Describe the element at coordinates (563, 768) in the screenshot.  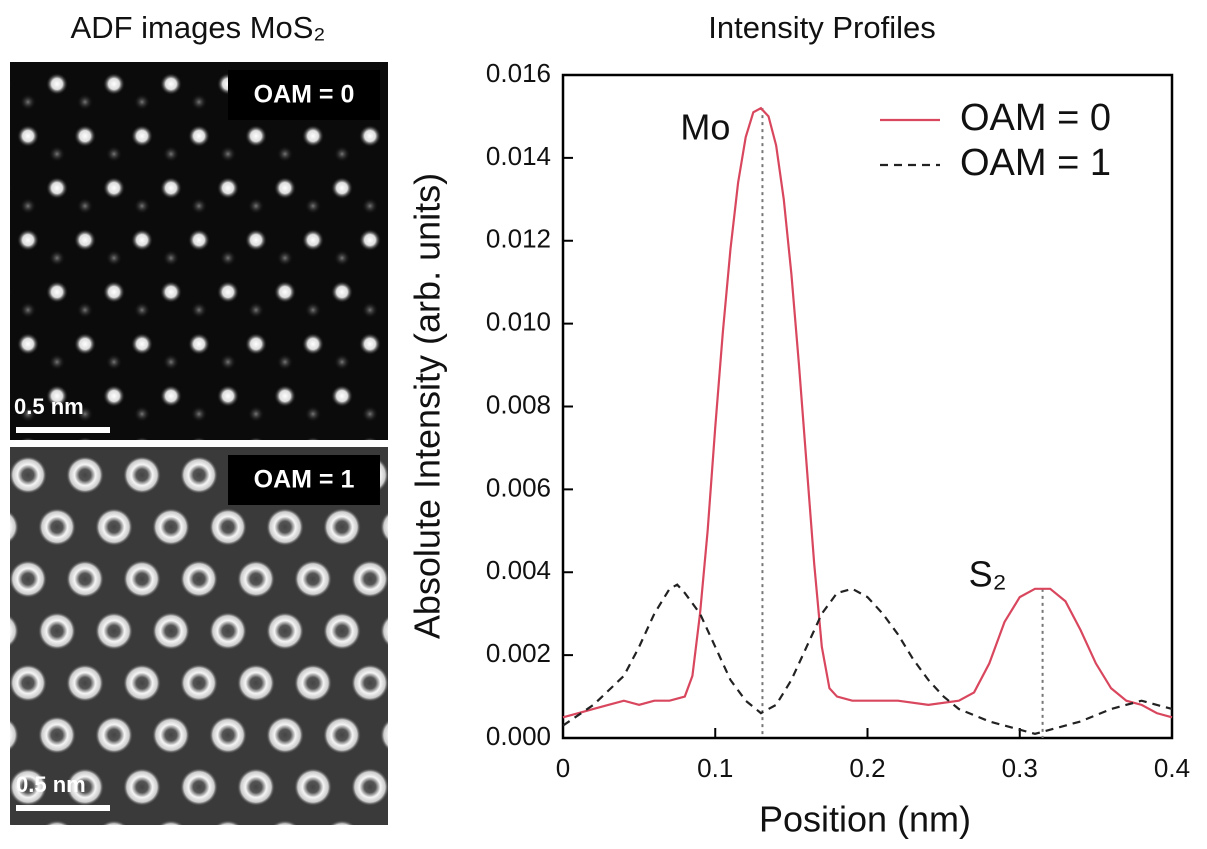
I see `x-tick-label: 0` at that location.